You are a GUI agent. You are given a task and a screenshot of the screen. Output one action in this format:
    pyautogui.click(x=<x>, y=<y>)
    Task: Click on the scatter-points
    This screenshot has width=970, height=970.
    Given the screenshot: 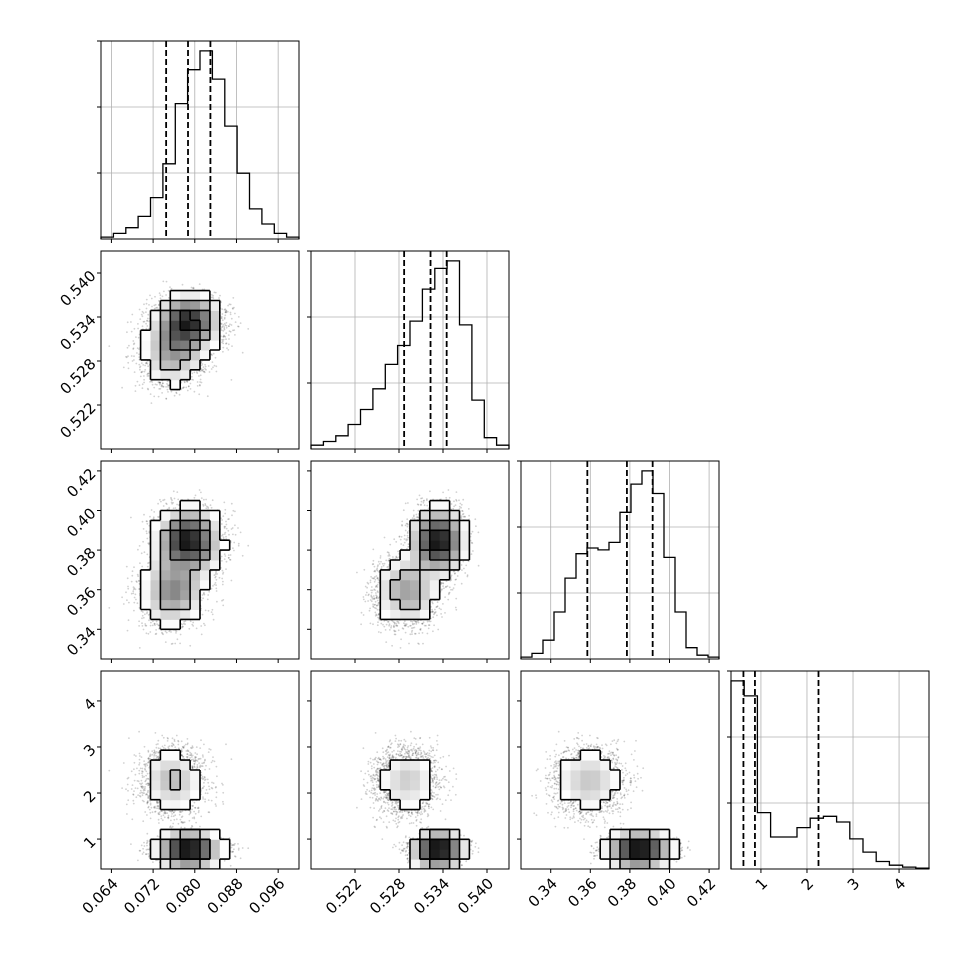 What is the action you would take?
    pyautogui.click(x=179, y=342)
    